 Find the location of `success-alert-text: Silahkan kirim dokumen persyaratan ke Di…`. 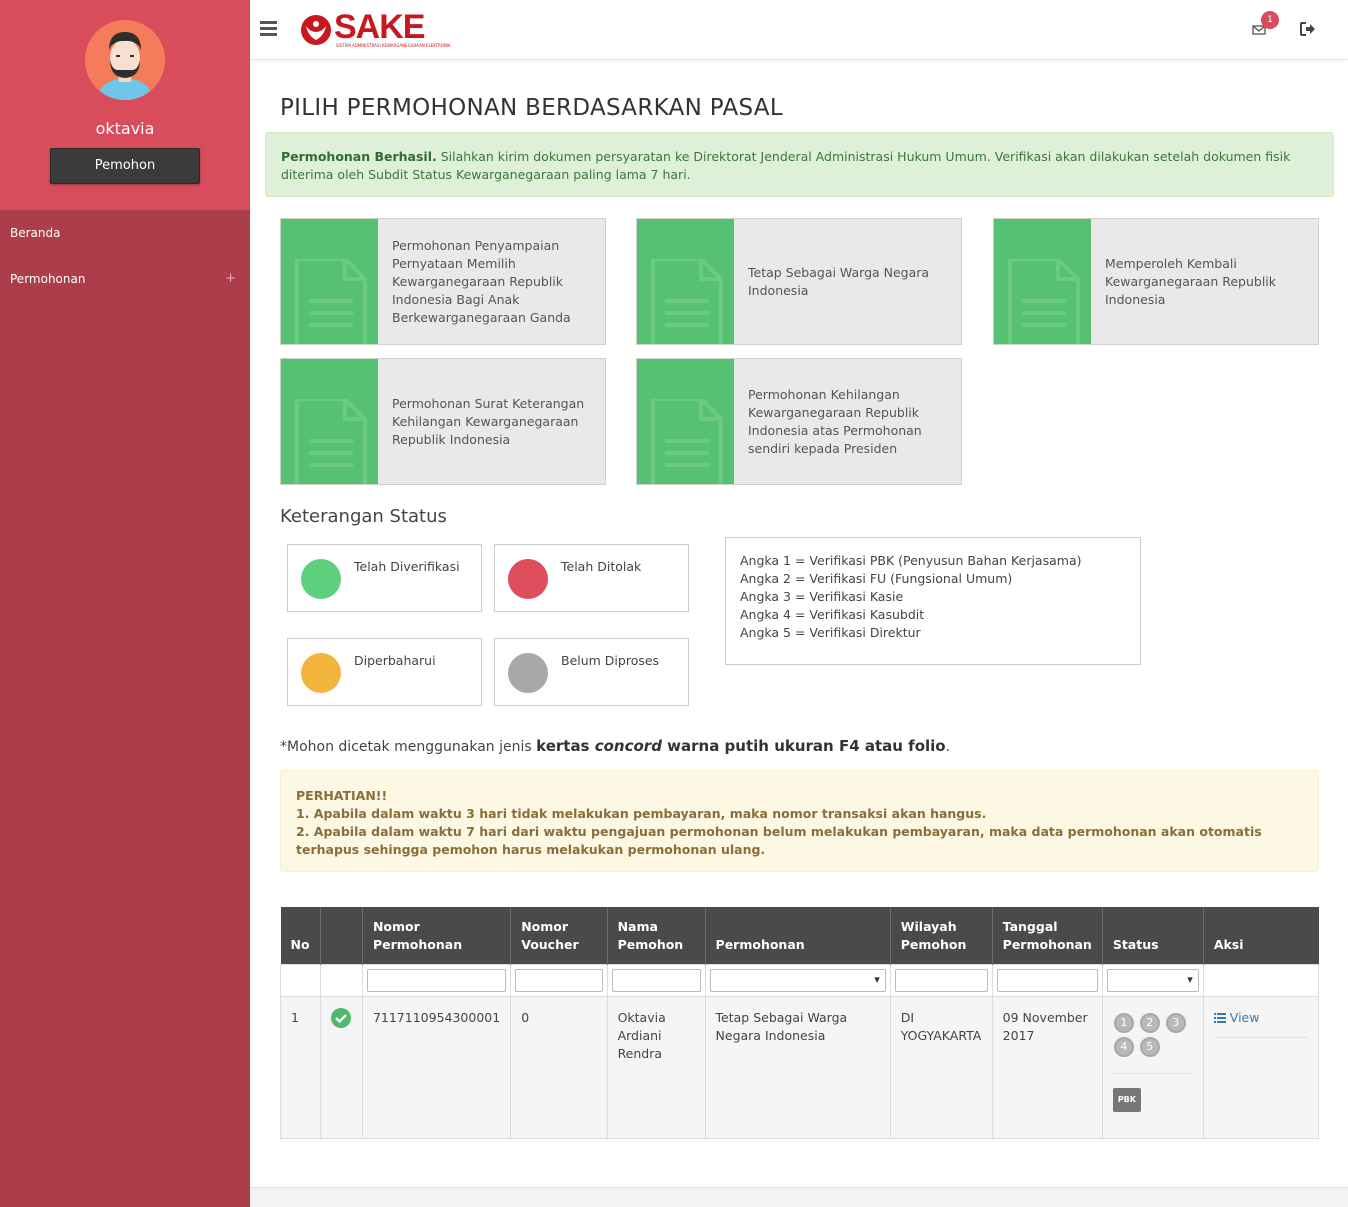

success-alert-text: Silahkan kirim dokumen persyaratan ke Di… is located at coordinates (786, 165).